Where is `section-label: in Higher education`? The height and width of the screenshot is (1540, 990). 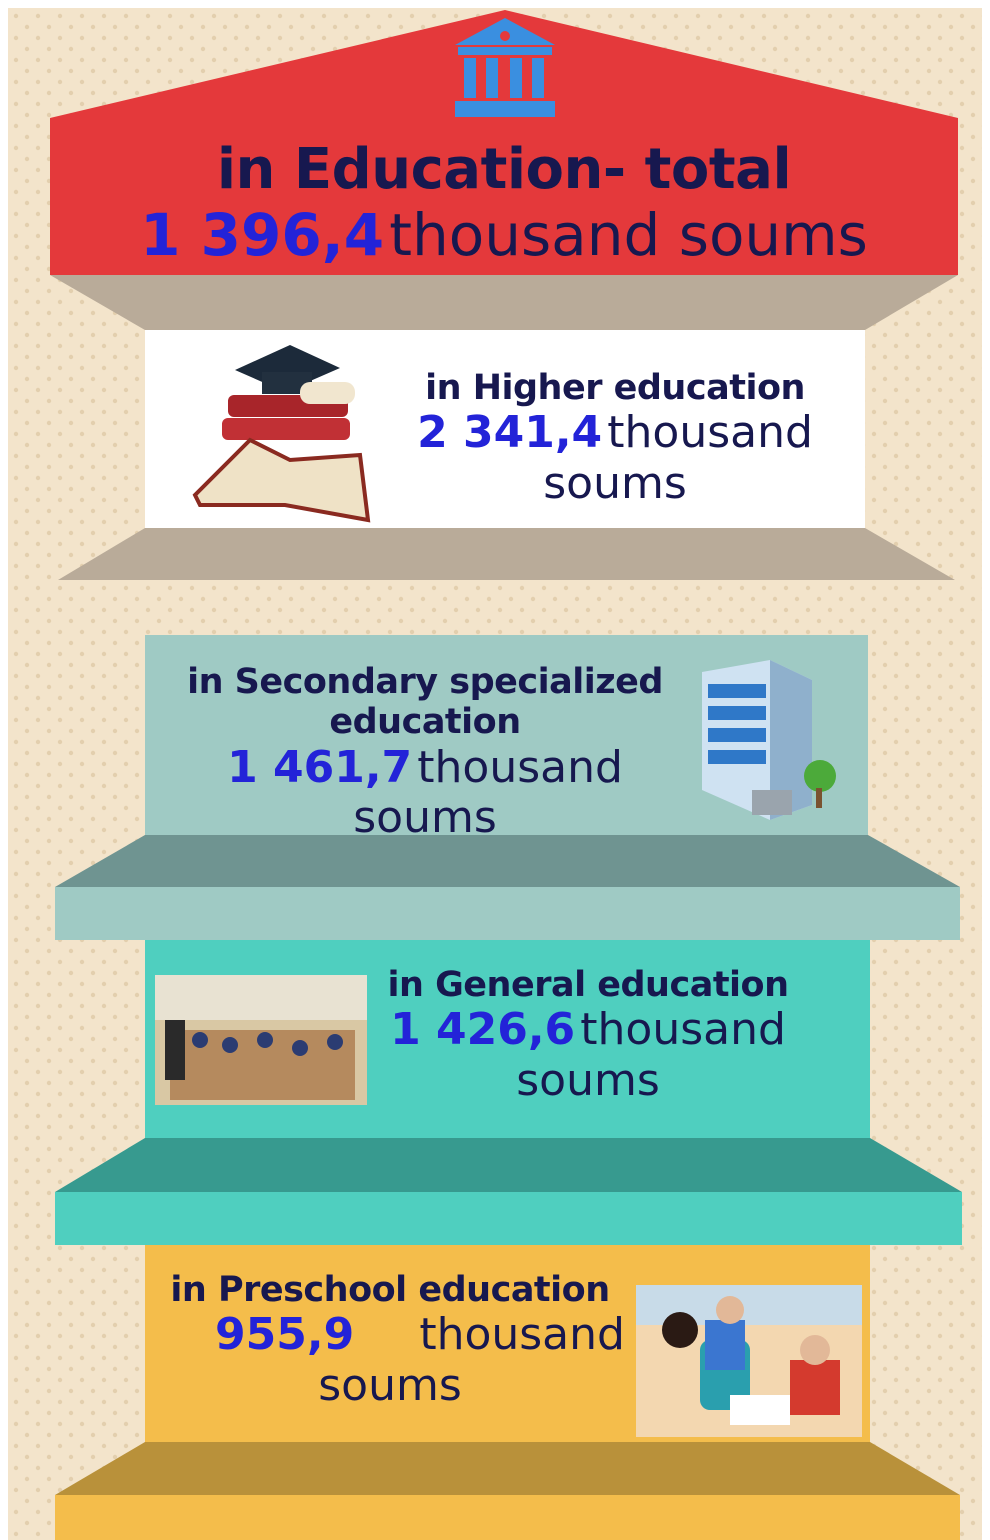 section-label: in Higher education is located at coordinates (615, 388).